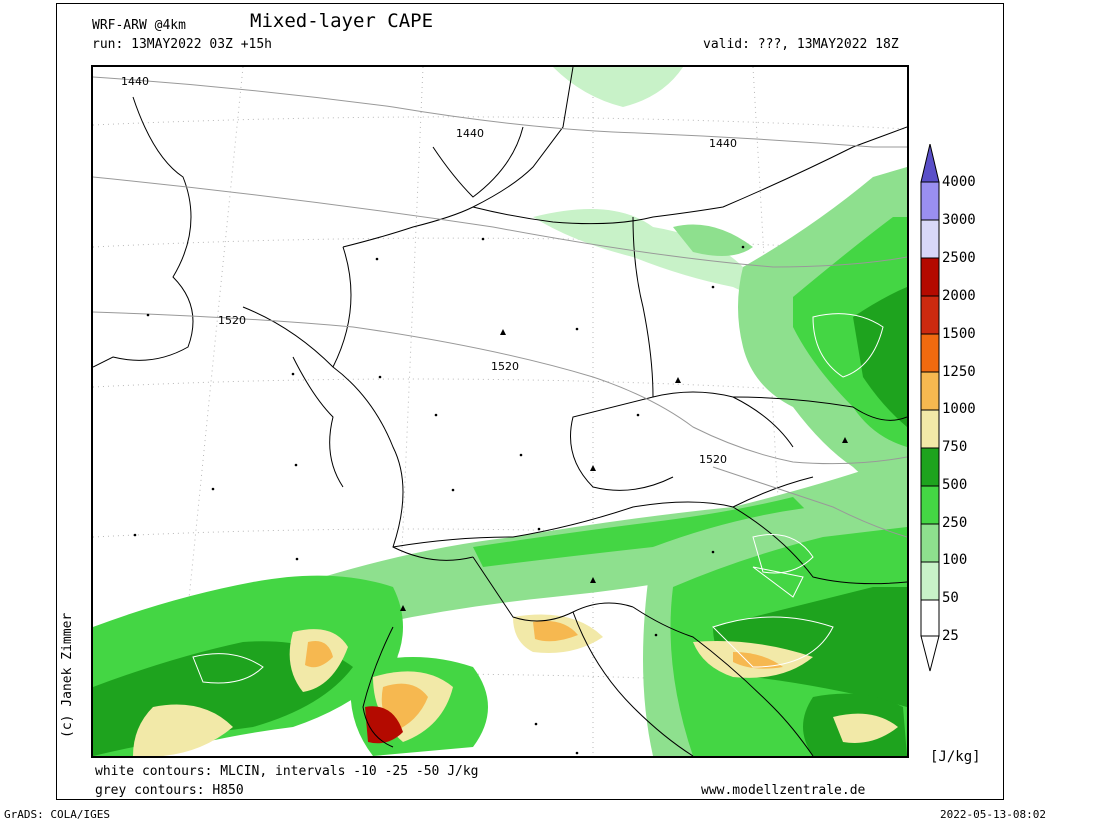 The image size is (1100, 825). What do you see at coordinates (169, 790) in the screenshot?
I see `grey-contour-note: grey contours: H850` at bounding box center [169, 790].